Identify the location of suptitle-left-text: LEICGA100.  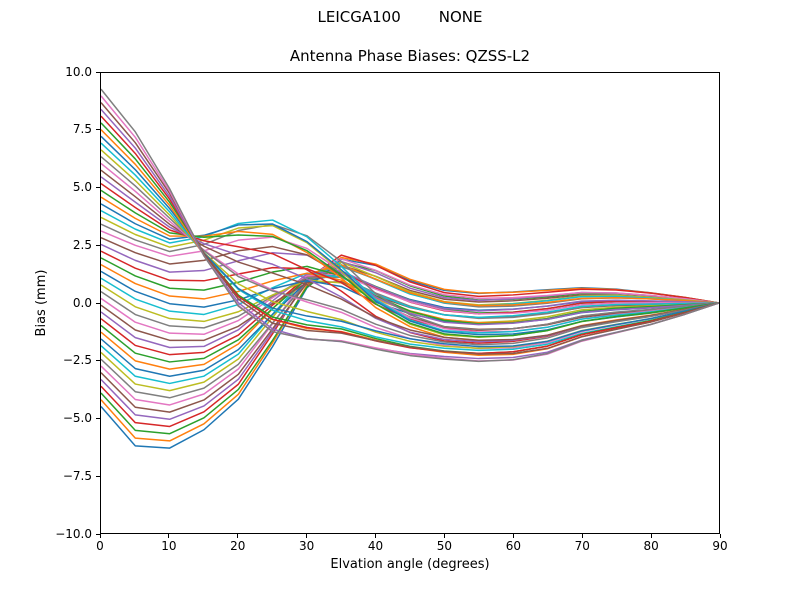
(359, 17).